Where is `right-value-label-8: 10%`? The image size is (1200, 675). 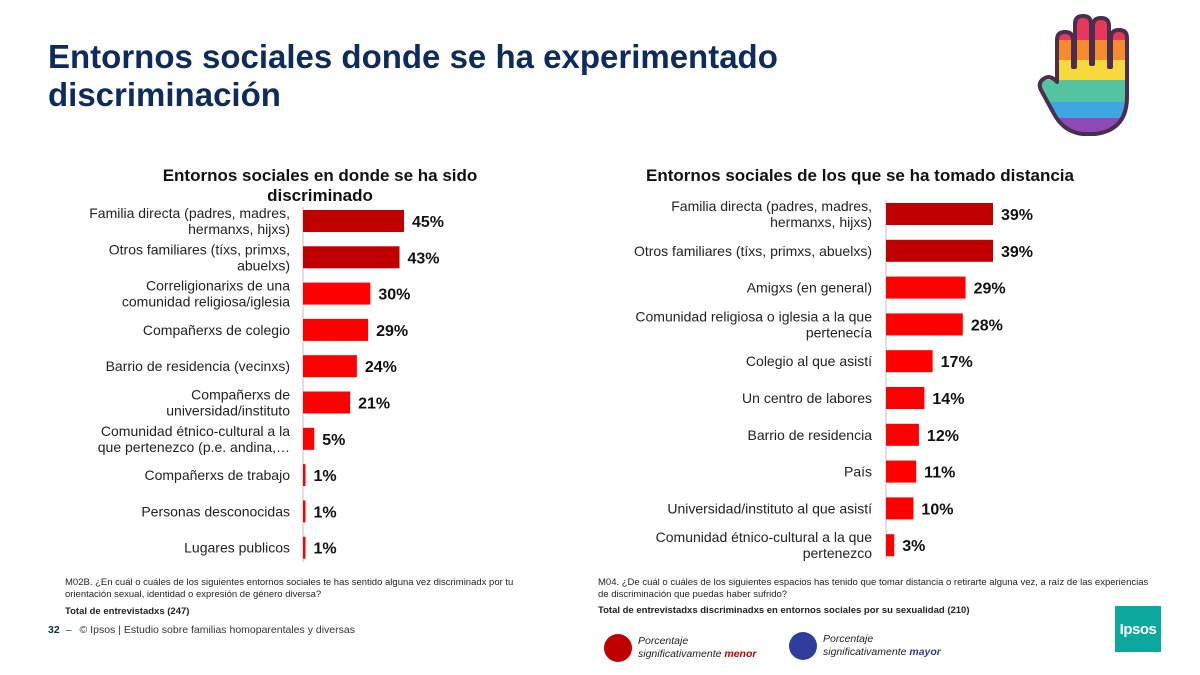 right-value-label-8: 10% is located at coordinates (937, 509).